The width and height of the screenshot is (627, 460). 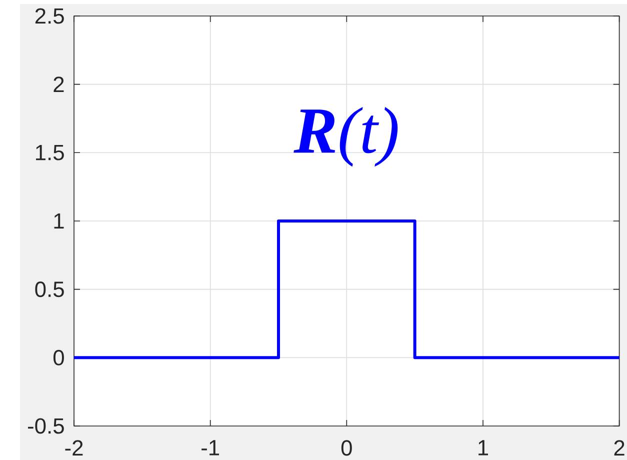 What do you see at coordinates (346, 448) in the screenshot?
I see `x-tick-label: 0` at bounding box center [346, 448].